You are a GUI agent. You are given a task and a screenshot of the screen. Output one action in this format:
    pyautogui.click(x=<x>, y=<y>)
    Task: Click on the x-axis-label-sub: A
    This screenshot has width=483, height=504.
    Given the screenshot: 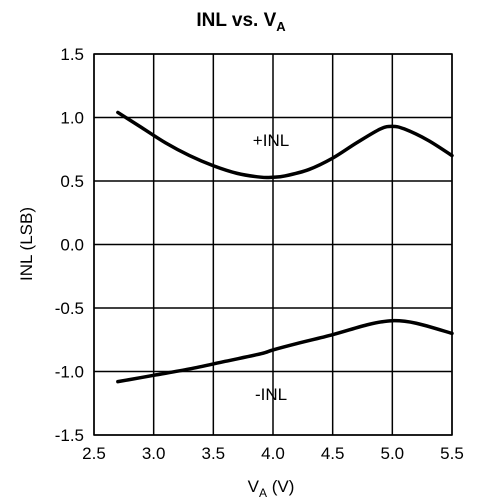 What is the action you would take?
    pyautogui.click(x=263, y=493)
    